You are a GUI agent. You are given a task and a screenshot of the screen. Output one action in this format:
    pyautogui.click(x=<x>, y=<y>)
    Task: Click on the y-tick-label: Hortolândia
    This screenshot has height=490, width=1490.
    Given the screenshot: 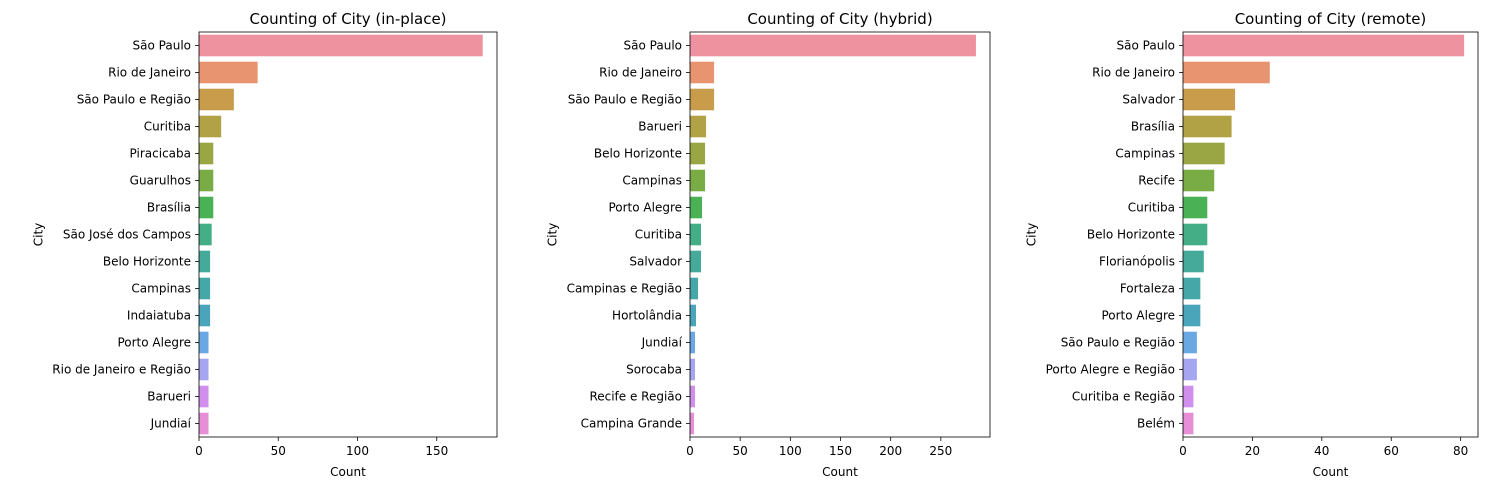 What is the action you would take?
    pyautogui.click(x=647, y=316)
    